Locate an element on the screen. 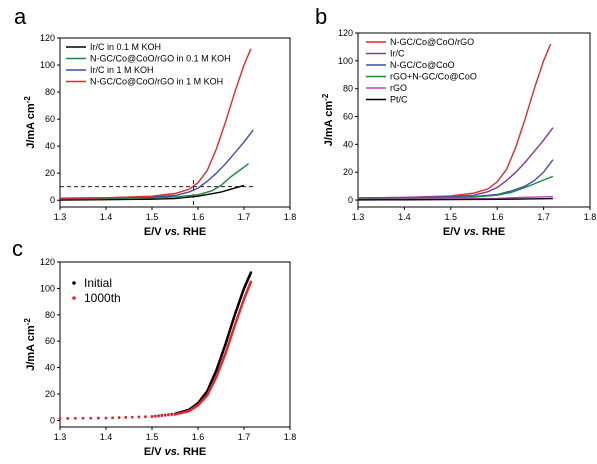  legend-label: Ir/C is located at coordinates (397, 54).